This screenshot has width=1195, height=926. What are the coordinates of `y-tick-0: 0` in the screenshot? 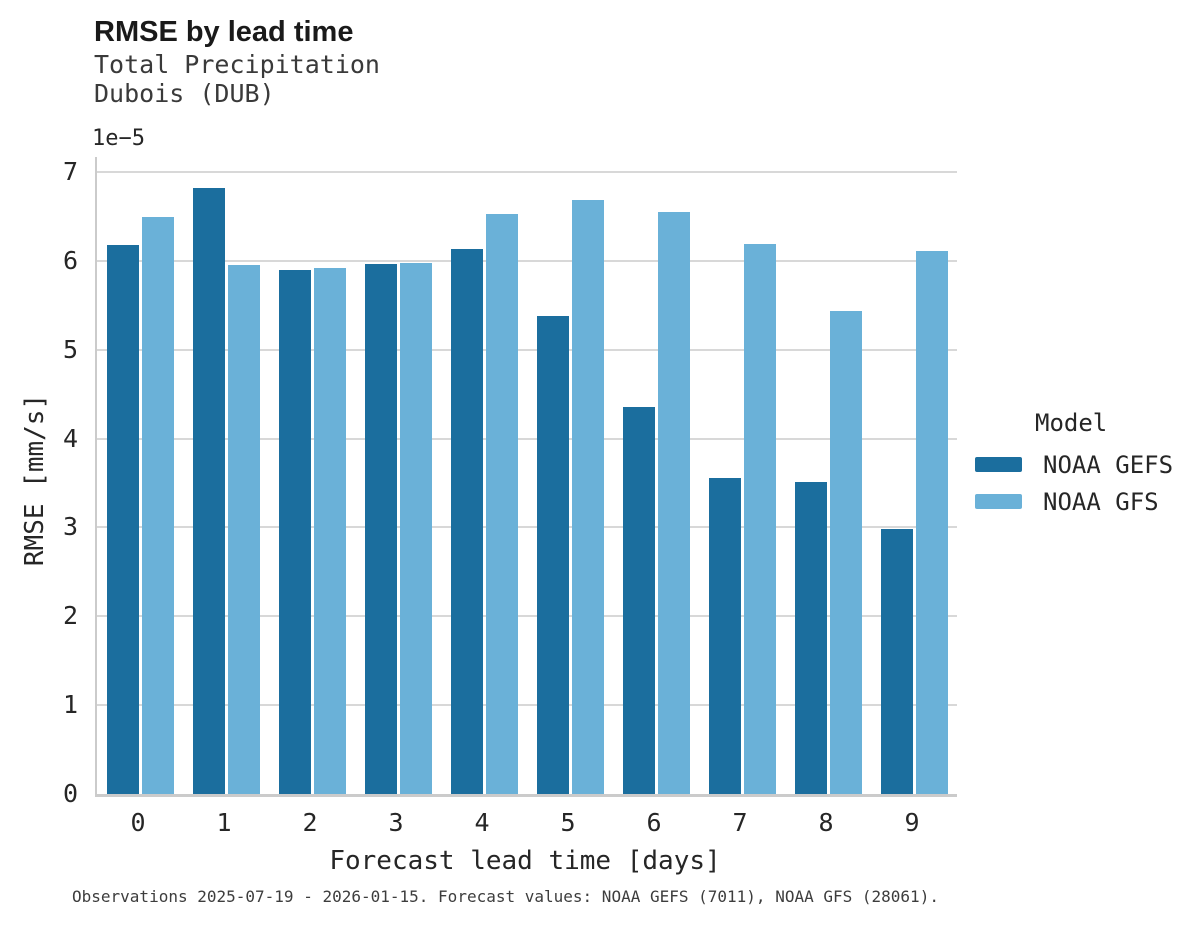 It's located at (70, 793).